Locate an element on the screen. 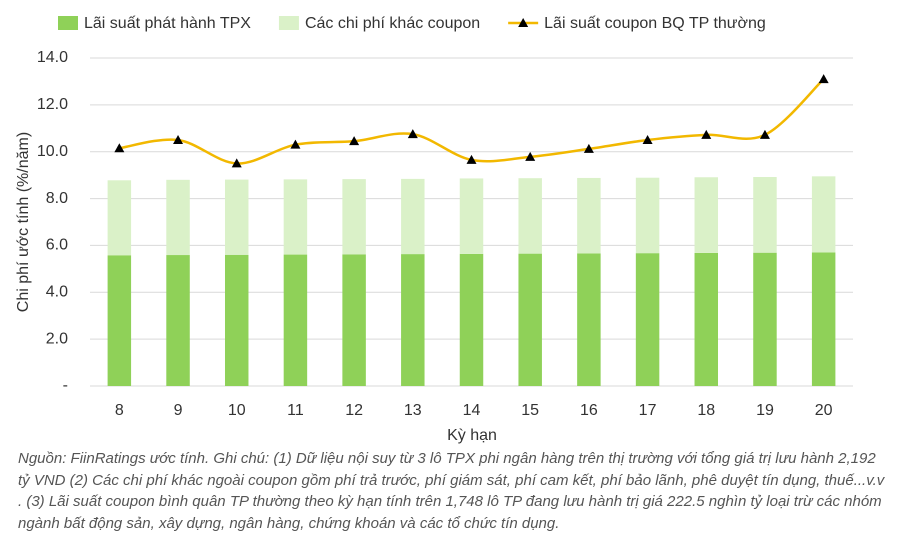  y-tick-label: 10.0 is located at coordinates (52, 151).